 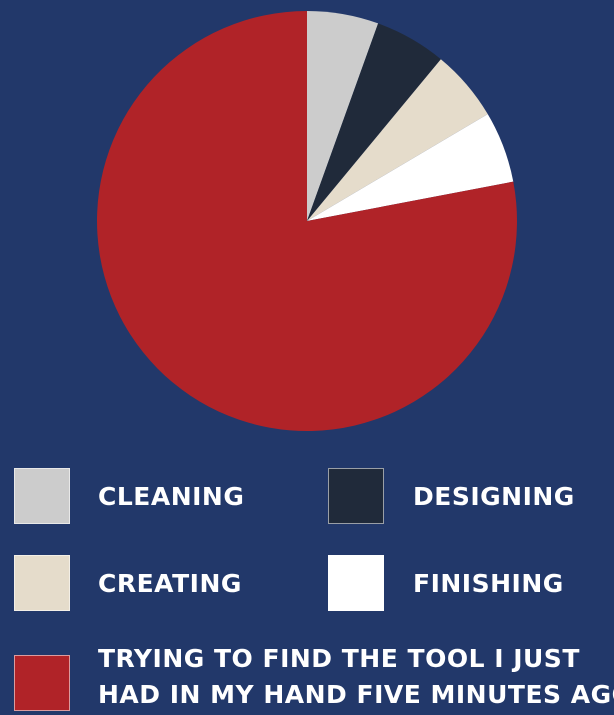 What do you see at coordinates (339, 658) in the screenshot?
I see `legend-label-trying-line-1: TRYING TO FIND THE TOOL I JUST` at bounding box center [339, 658].